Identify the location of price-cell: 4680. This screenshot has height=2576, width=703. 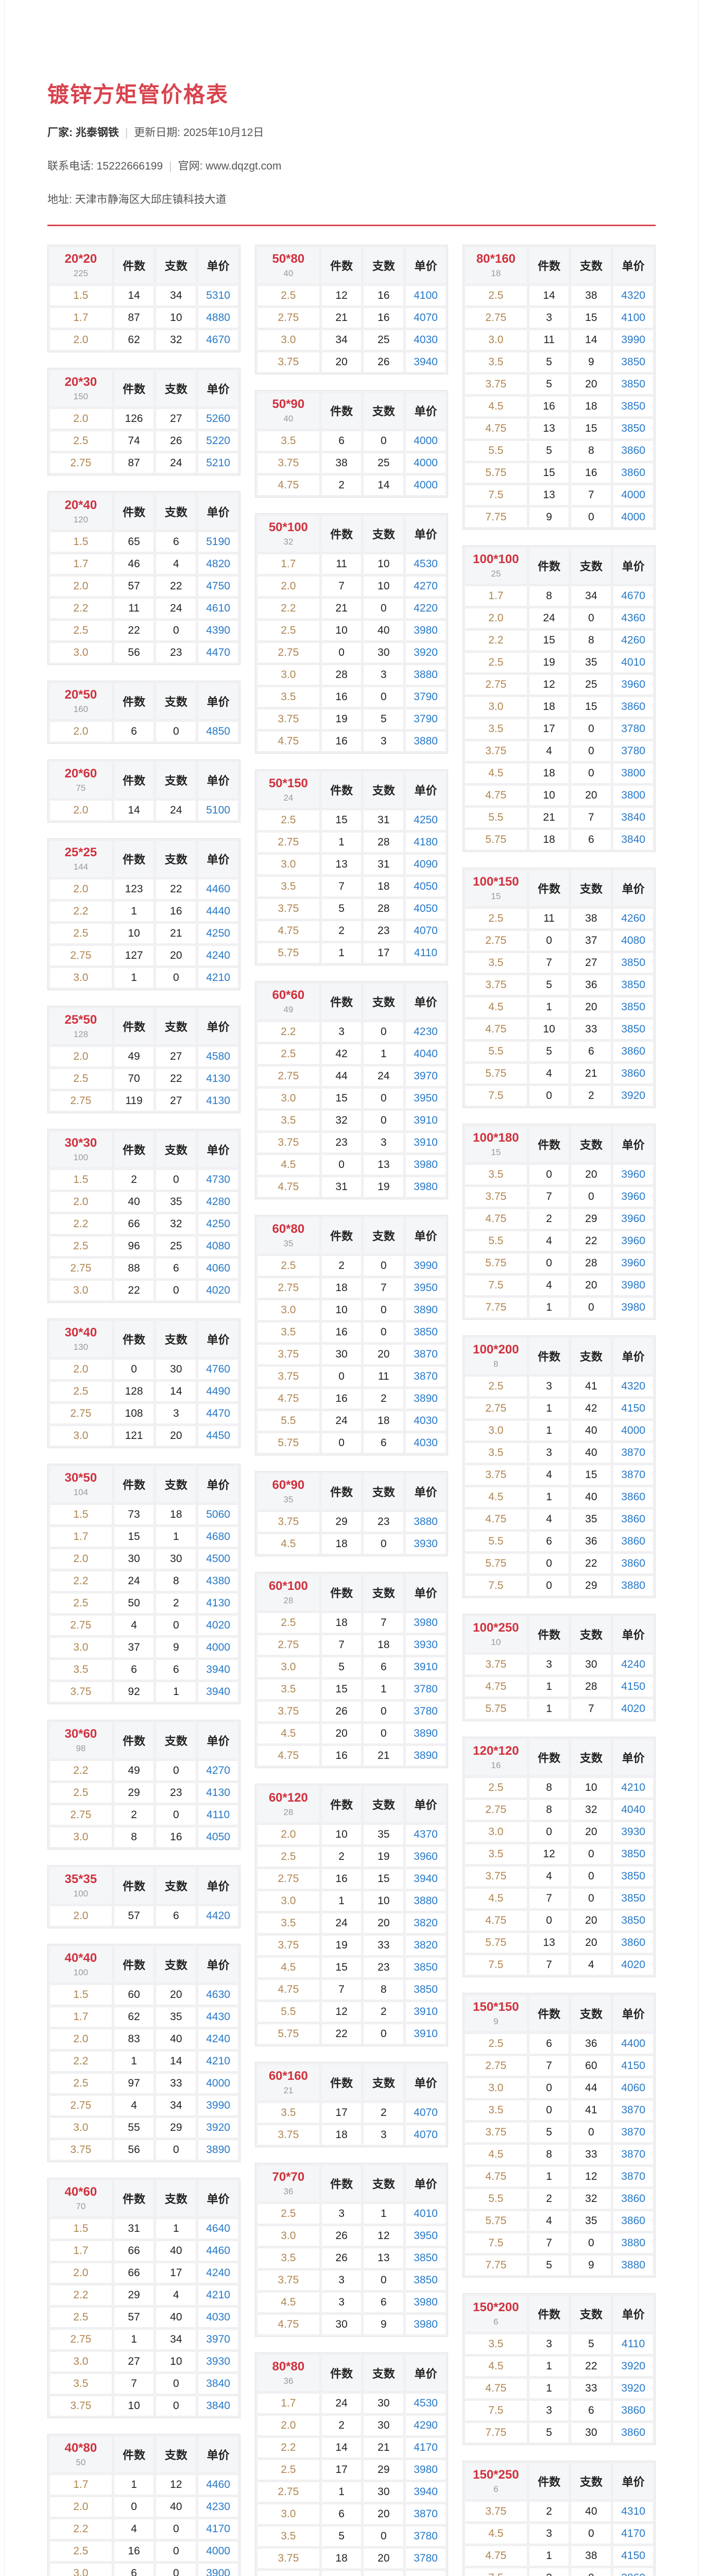
(218, 1537).